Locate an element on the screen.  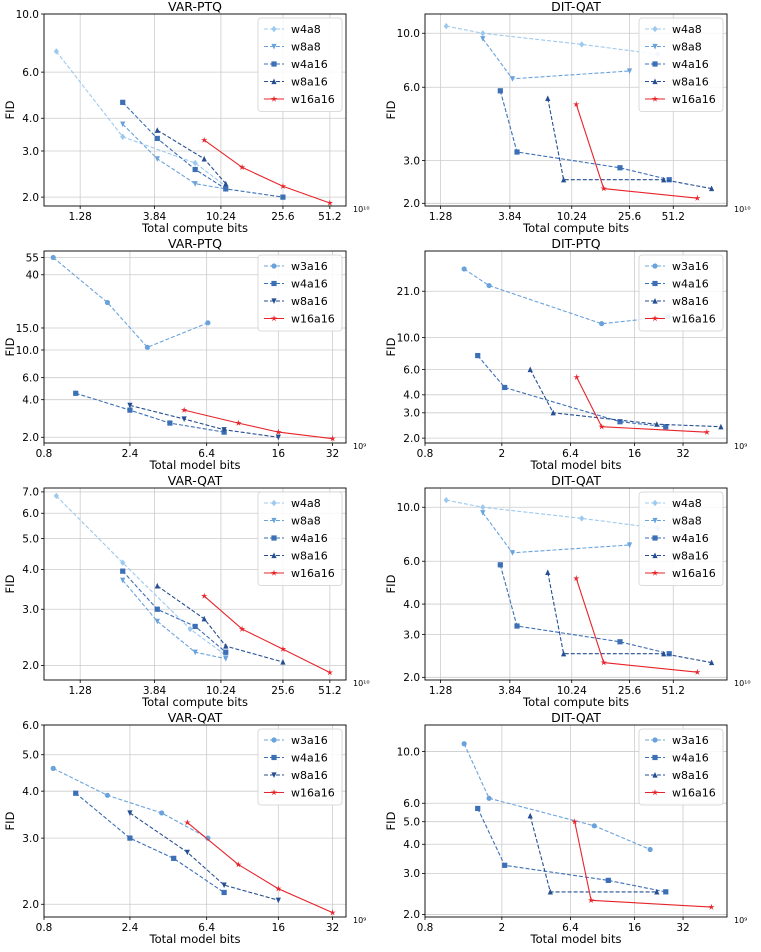
data-point-w3a16 is located at coordinates (107, 302).